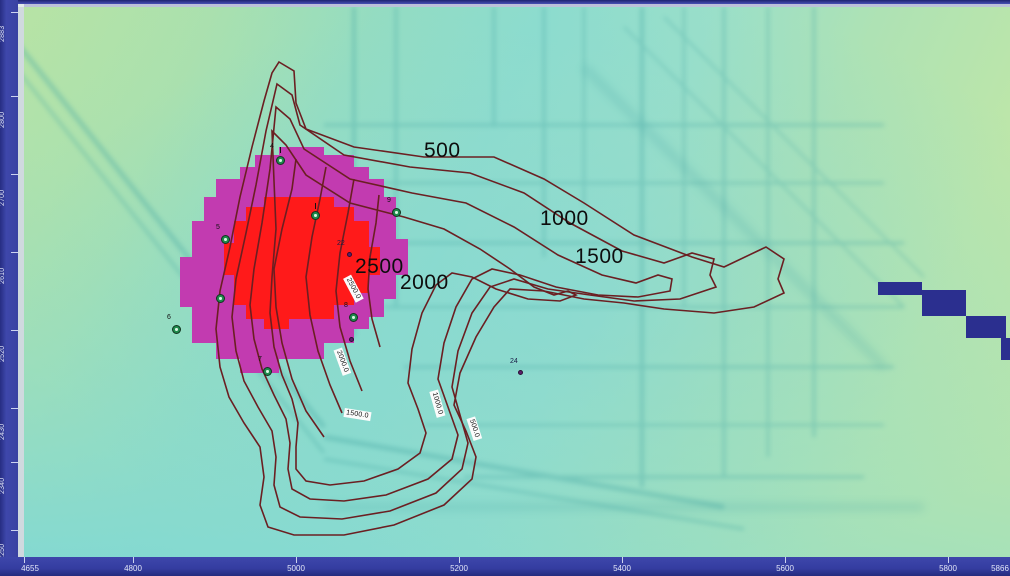  Describe the element at coordinates (785, 568) in the screenshot. I see `x-tick-label-5600: 5600` at that location.